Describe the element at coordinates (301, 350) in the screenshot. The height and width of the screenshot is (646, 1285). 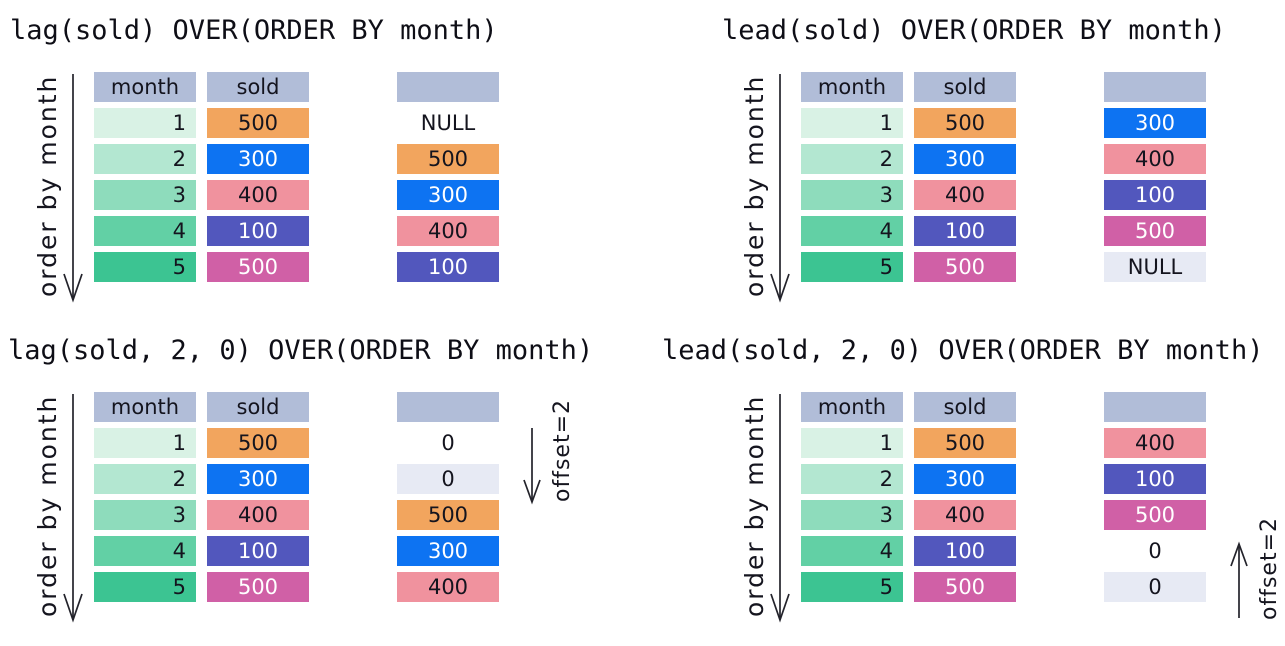
I see `panel-title: lag(sold, 2, 0) OVER(ORDER BY month)` at that location.